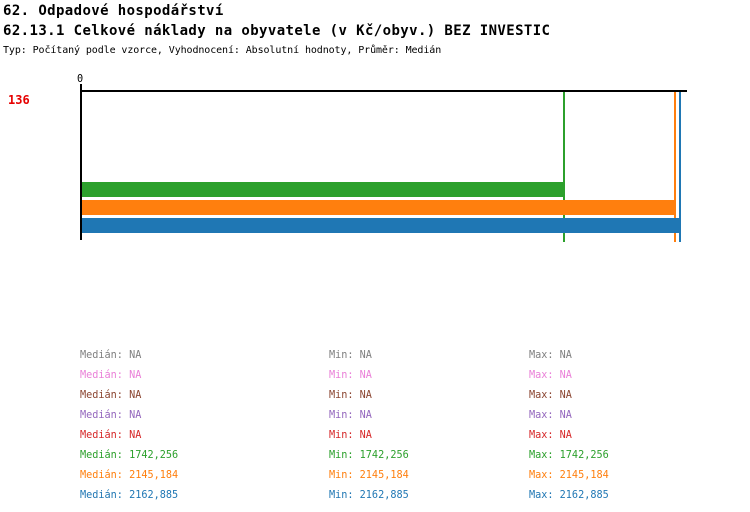 This screenshot has height=512, width=750. I want to click on stat-median-row-2: Medián: NA, so click(111, 395).